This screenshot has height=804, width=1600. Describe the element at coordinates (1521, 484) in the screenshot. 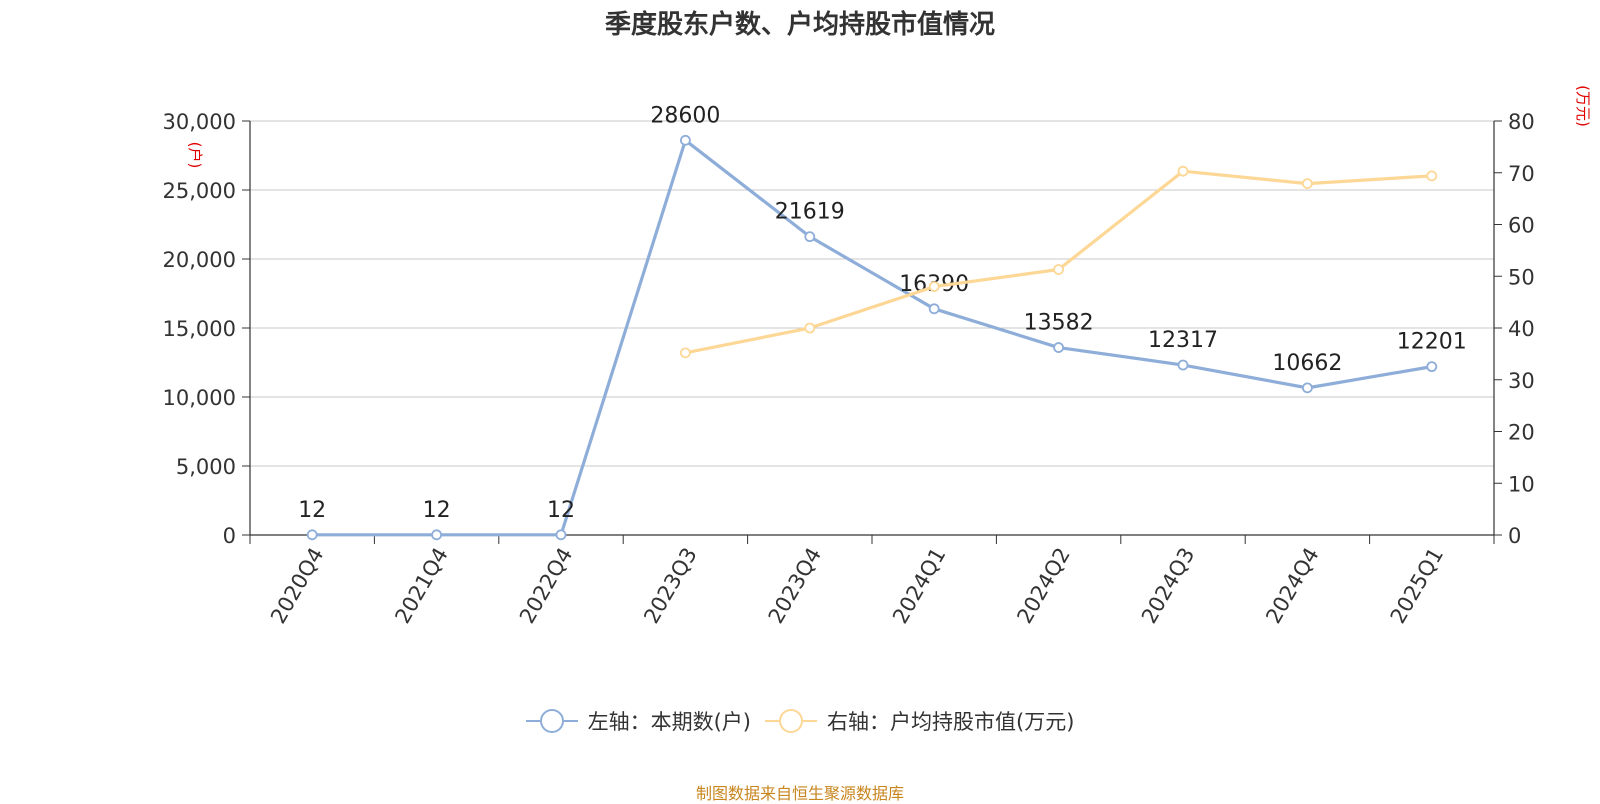

I see `right-tick-label: 10` at that location.